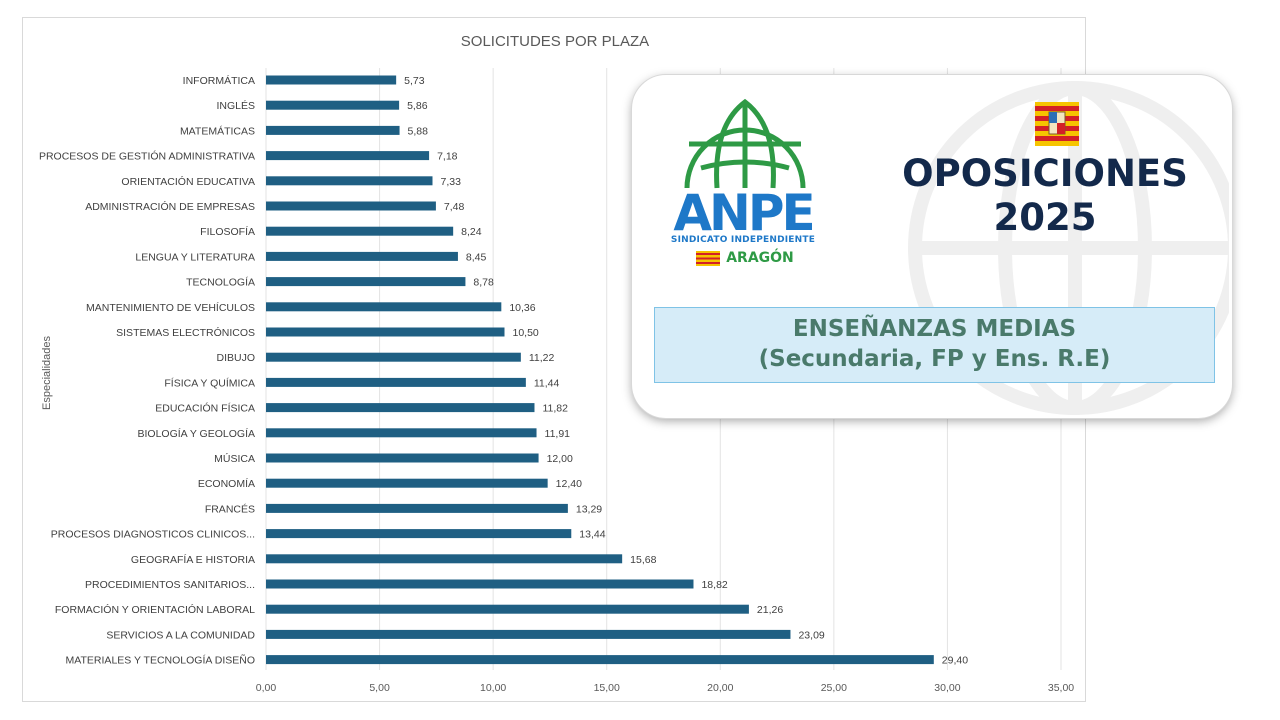  I want to click on category-label: MATERIALES Y TECNOLOGÍA DISEÑO, so click(160, 660).